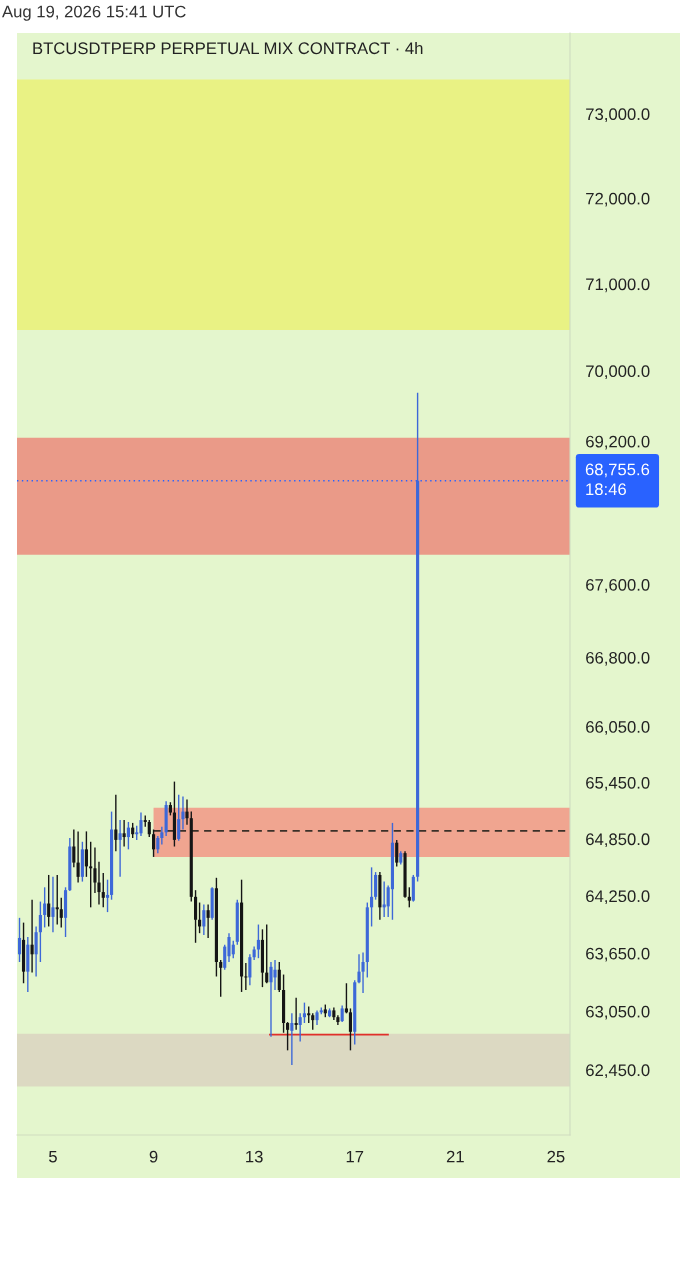  Describe the element at coordinates (618, 442) in the screenshot. I see `y-tick-label: 69,200.0` at that location.